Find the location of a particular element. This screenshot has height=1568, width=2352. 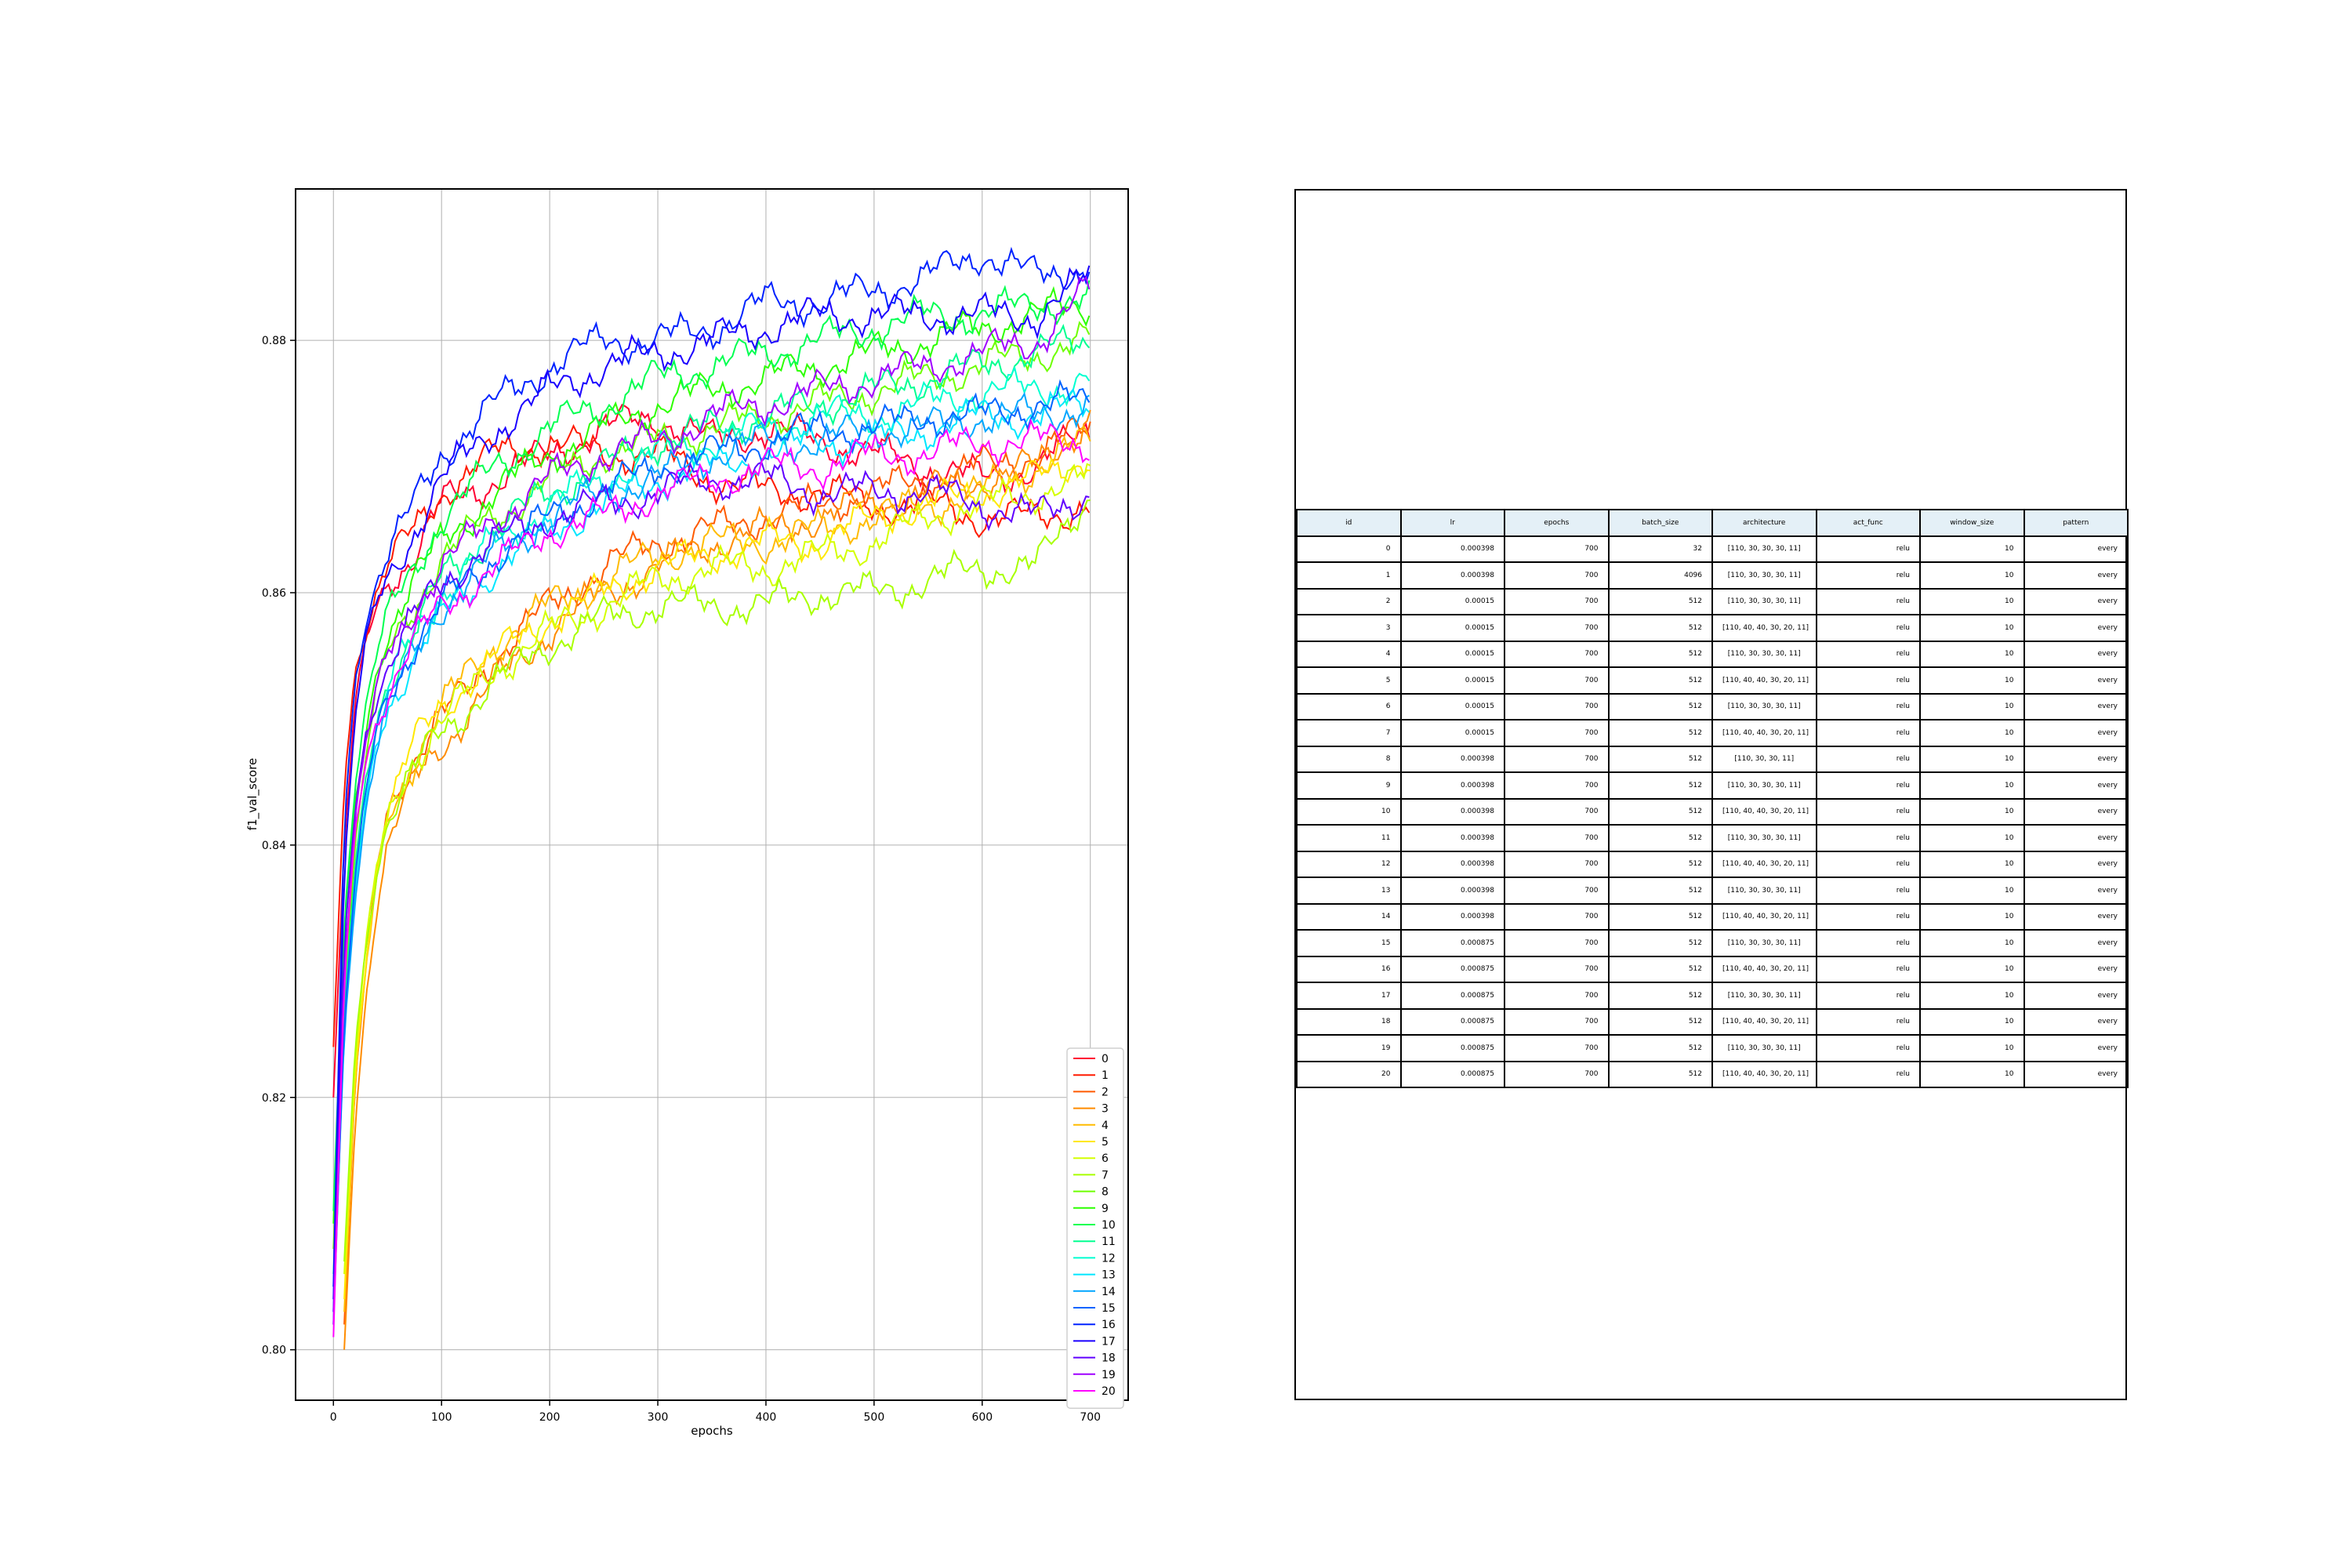

legend-label: 13 is located at coordinates (1109, 1275).